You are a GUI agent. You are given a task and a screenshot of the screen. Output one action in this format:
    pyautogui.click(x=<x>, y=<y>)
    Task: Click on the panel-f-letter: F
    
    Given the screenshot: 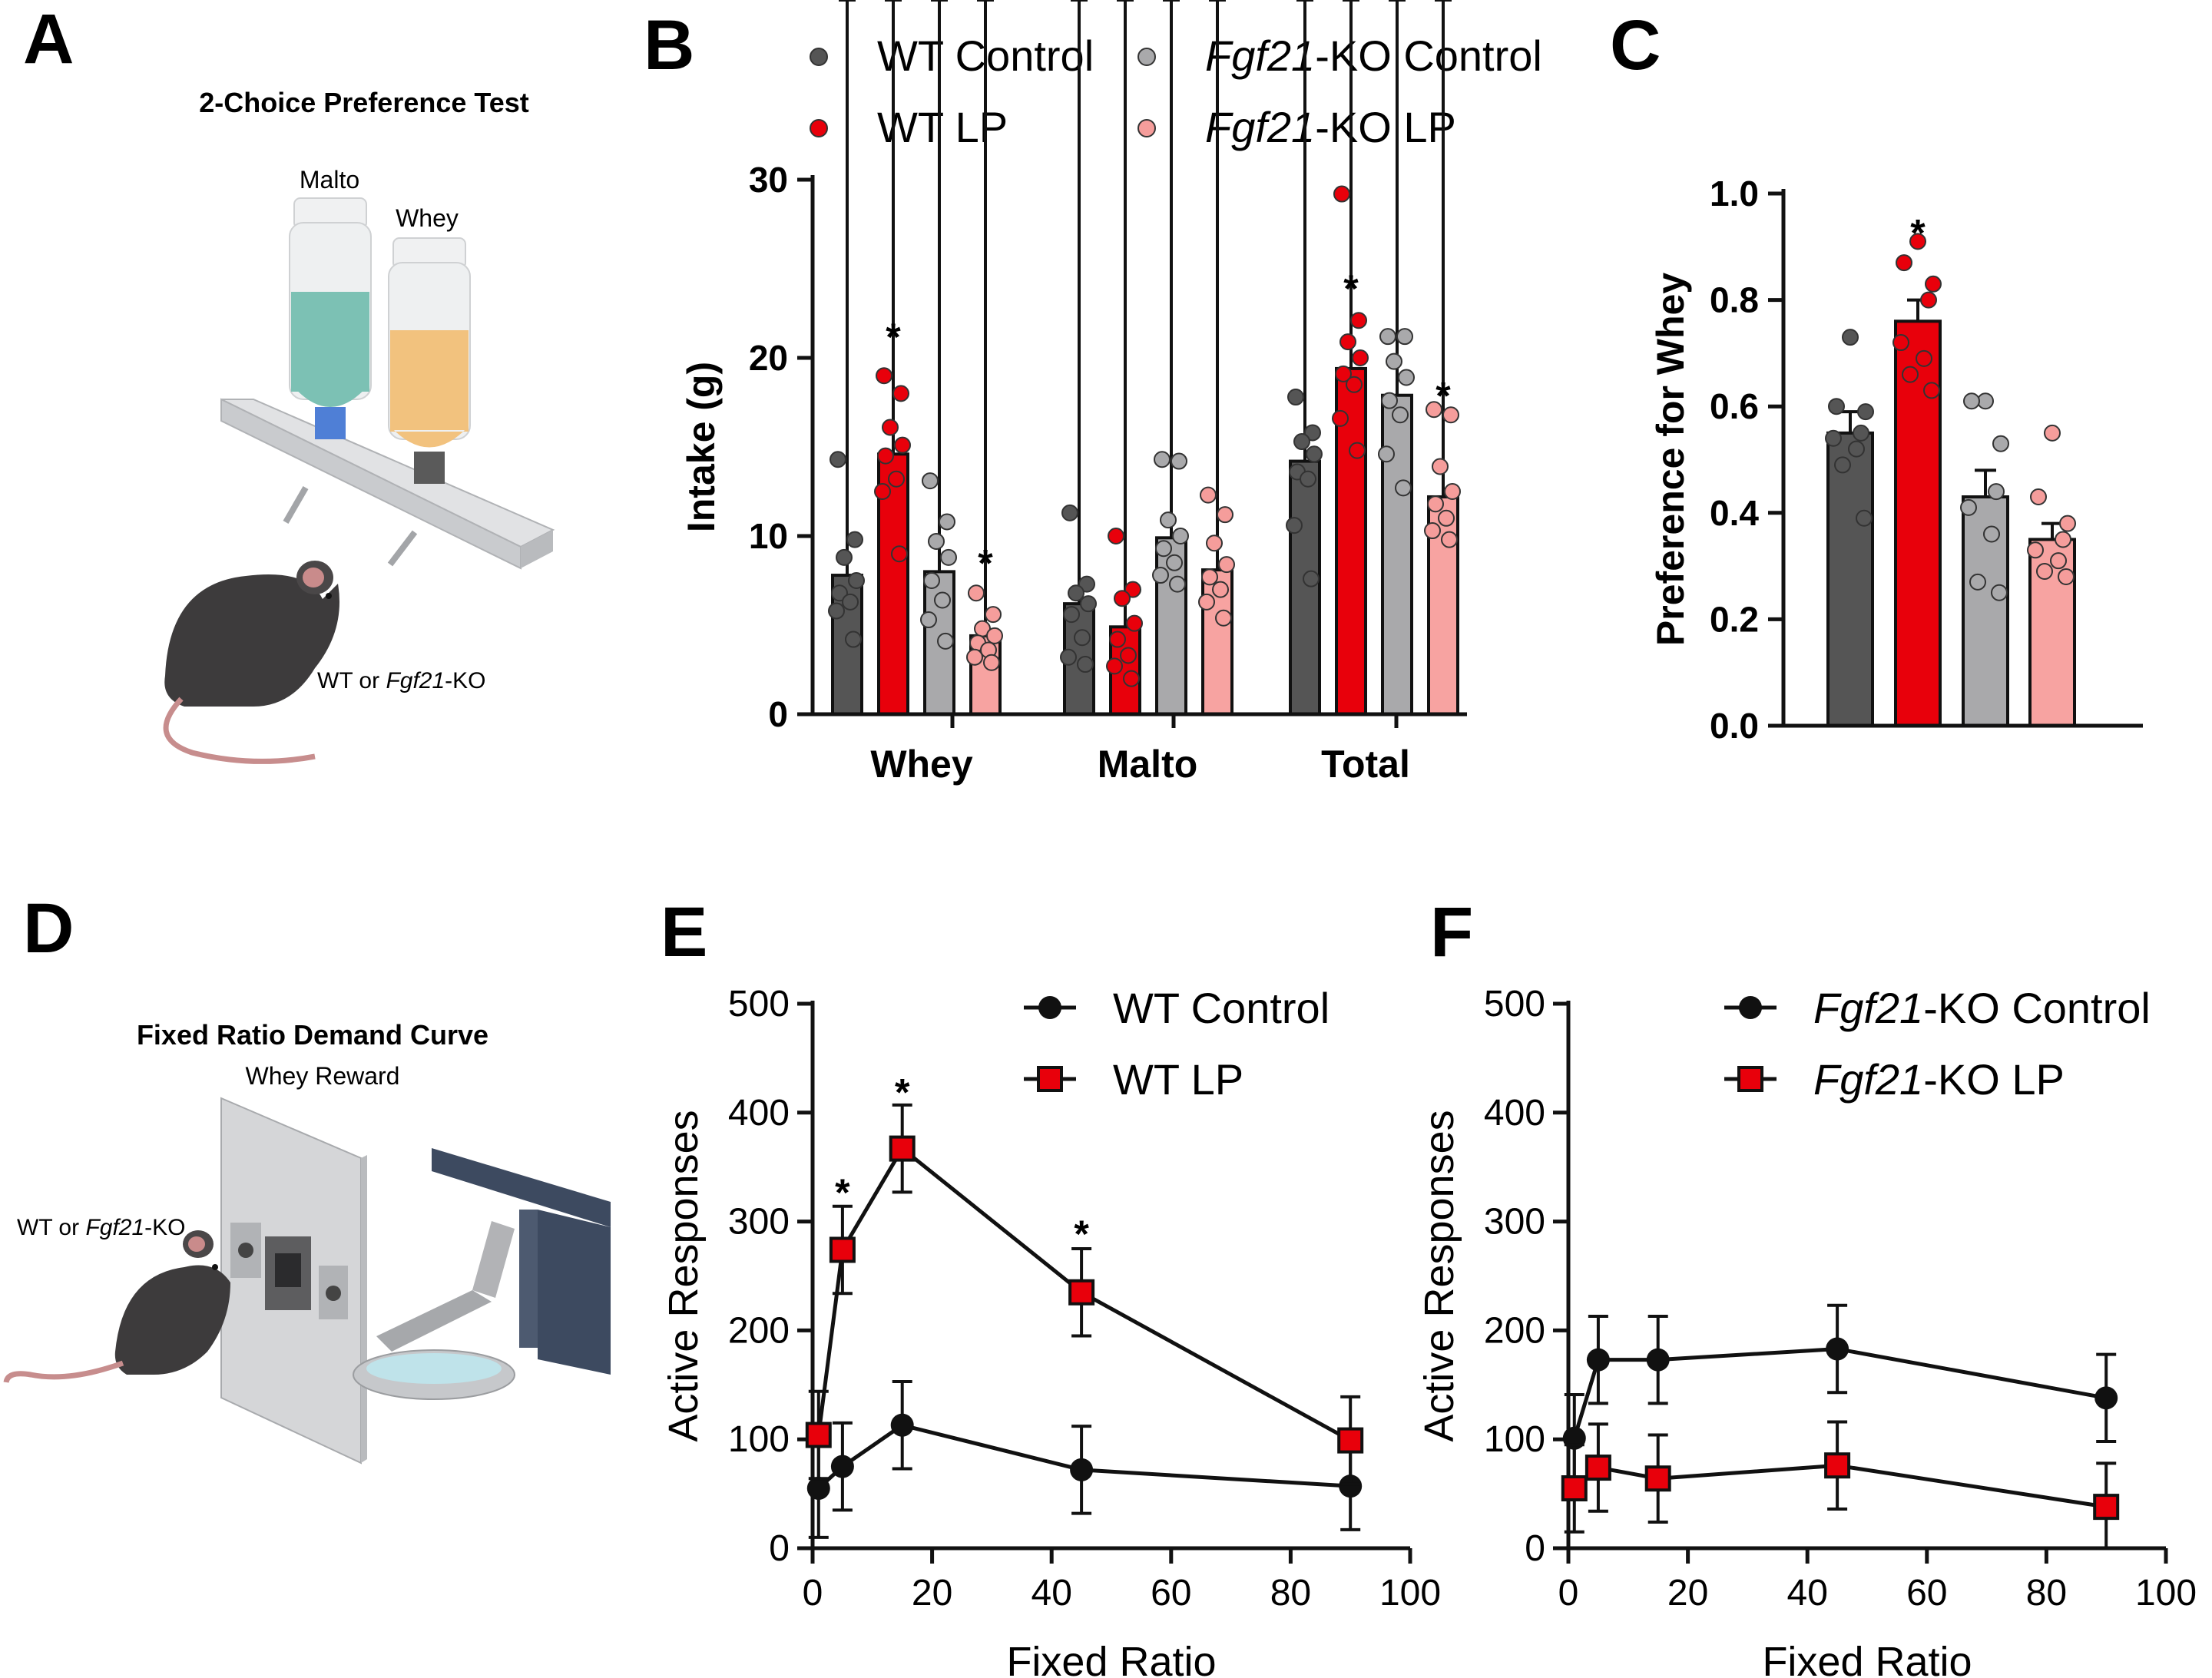 What is the action you would take?
    pyautogui.click(x=1452, y=932)
    